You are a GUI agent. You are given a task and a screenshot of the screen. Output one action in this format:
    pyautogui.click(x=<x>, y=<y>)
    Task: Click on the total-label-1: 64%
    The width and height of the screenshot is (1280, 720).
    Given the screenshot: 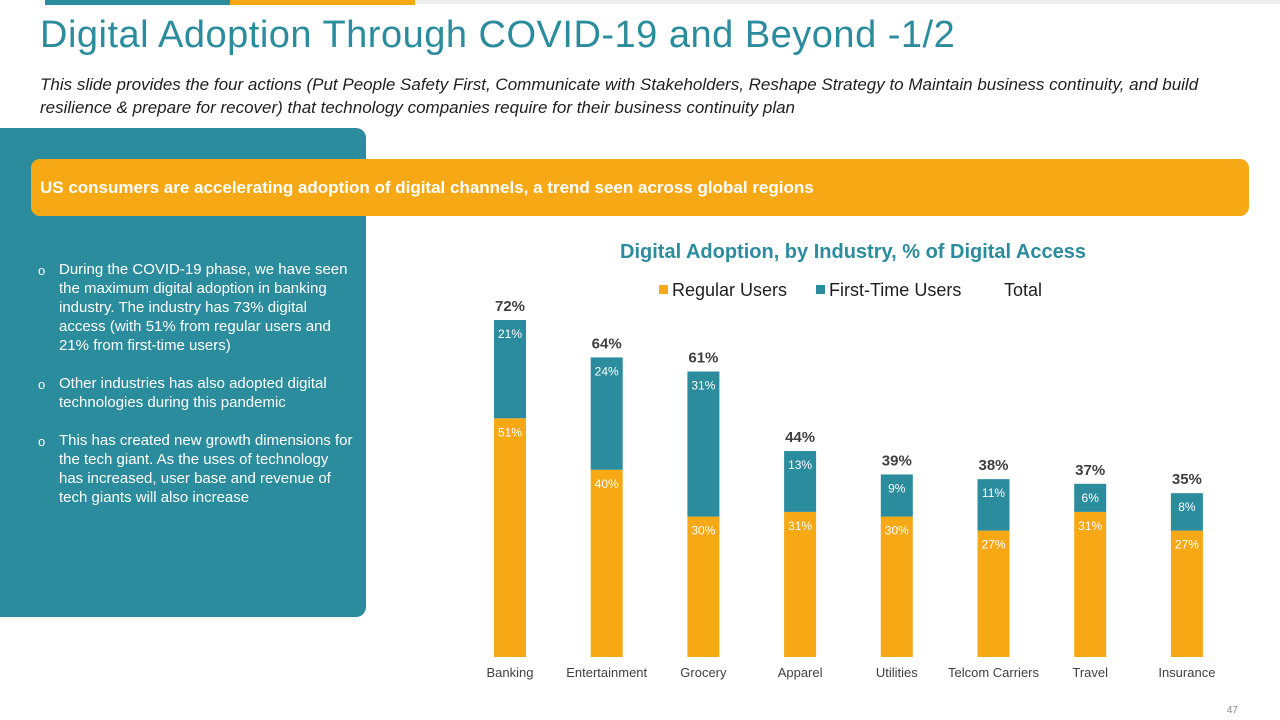 What is the action you would take?
    pyautogui.click(x=607, y=343)
    